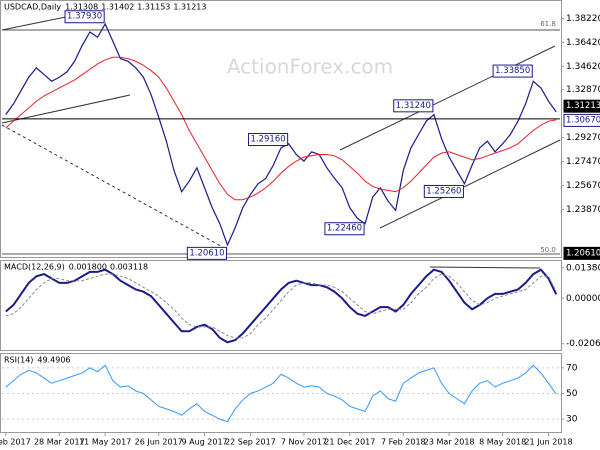 The width and height of the screenshot is (600, 450). I want to click on fib-label: 50.0, so click(548, 250).